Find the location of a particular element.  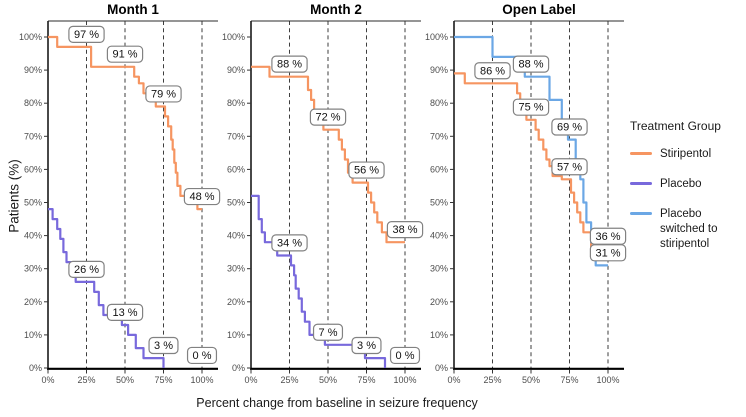

legend-entry-stiripentol: Stiripentol is located at coordinates (688, 154).